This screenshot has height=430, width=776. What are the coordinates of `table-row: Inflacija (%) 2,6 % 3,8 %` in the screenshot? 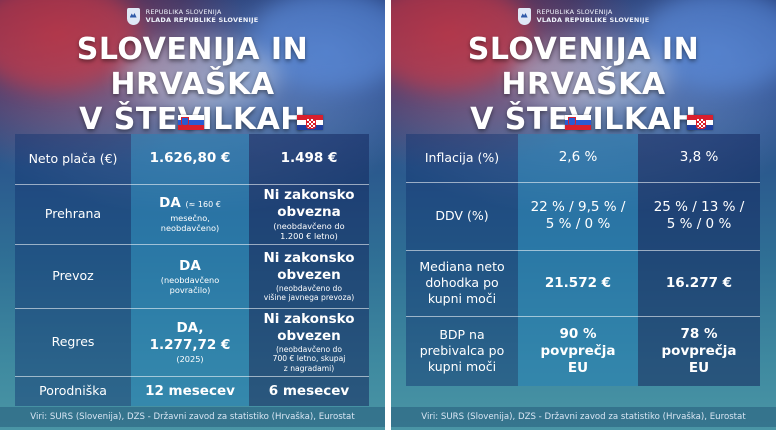 It's located at (583, 158).